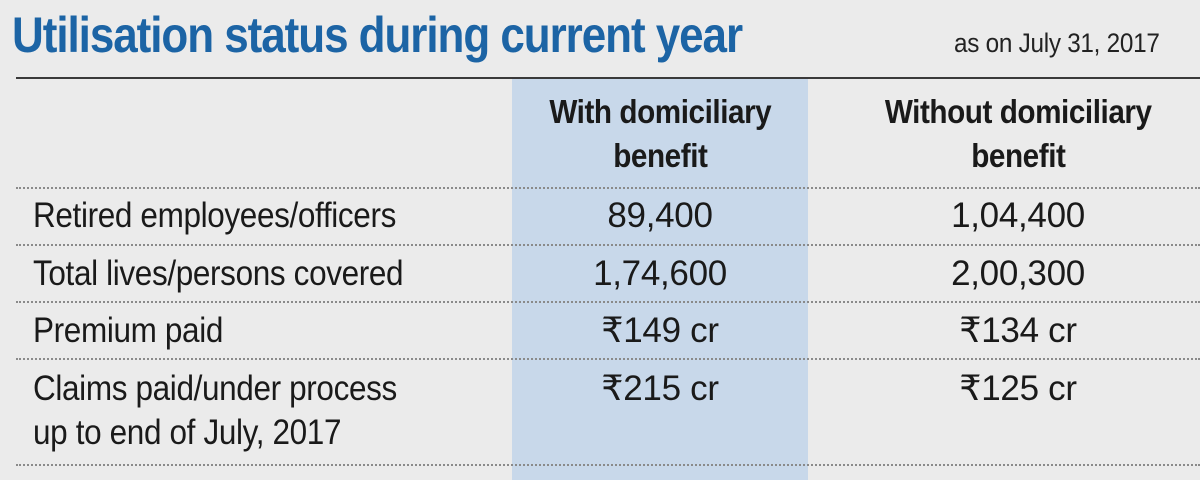 This screenshot has width=1200, height=480. What do you see at coordinates (608, 78) in the screenshot?
I see `title-rule` at bounding box center [608, 78].